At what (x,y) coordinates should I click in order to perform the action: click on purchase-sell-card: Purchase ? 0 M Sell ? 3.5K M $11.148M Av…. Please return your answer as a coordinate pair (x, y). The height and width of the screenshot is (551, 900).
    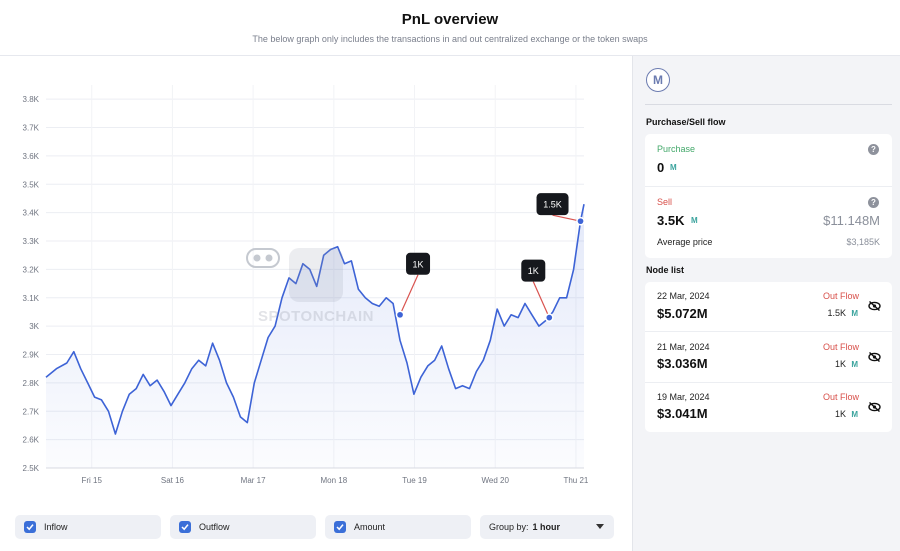
    Looking at the image, I should click on (768, 196).